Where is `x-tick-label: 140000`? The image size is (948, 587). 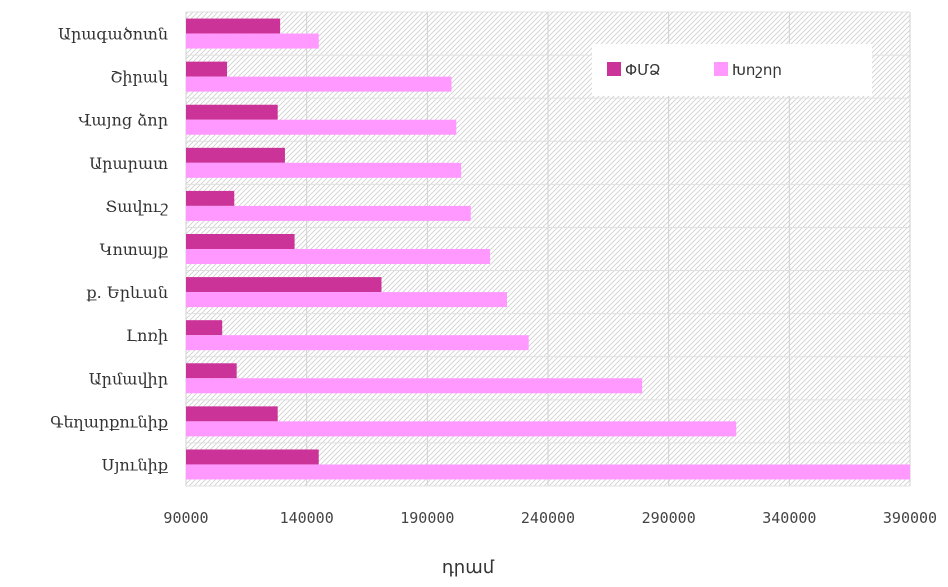
x-tick-label: 140000 is located at coordinates (307, 518).